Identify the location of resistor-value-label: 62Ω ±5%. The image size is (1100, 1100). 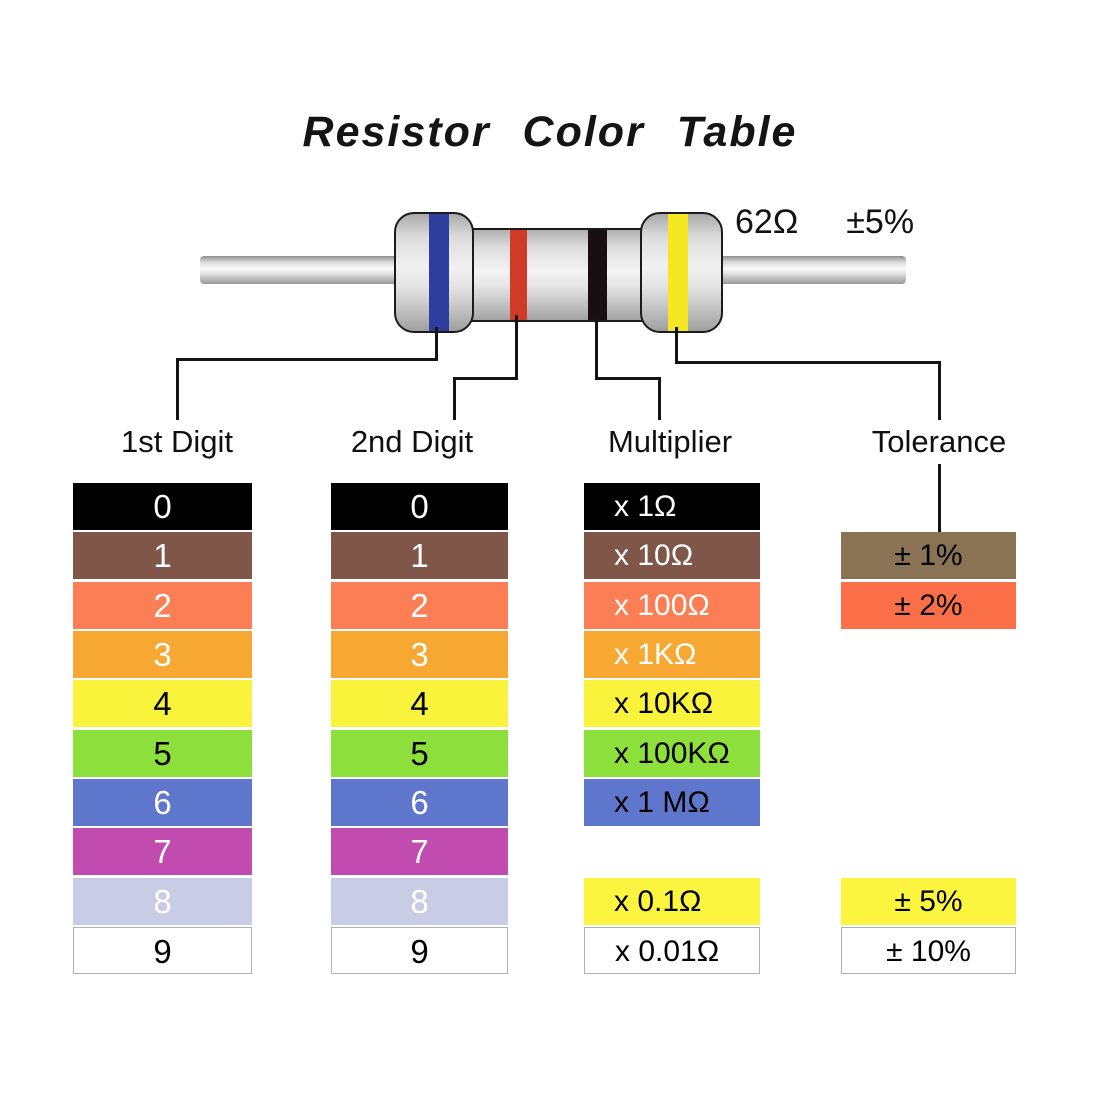
(824, 222).